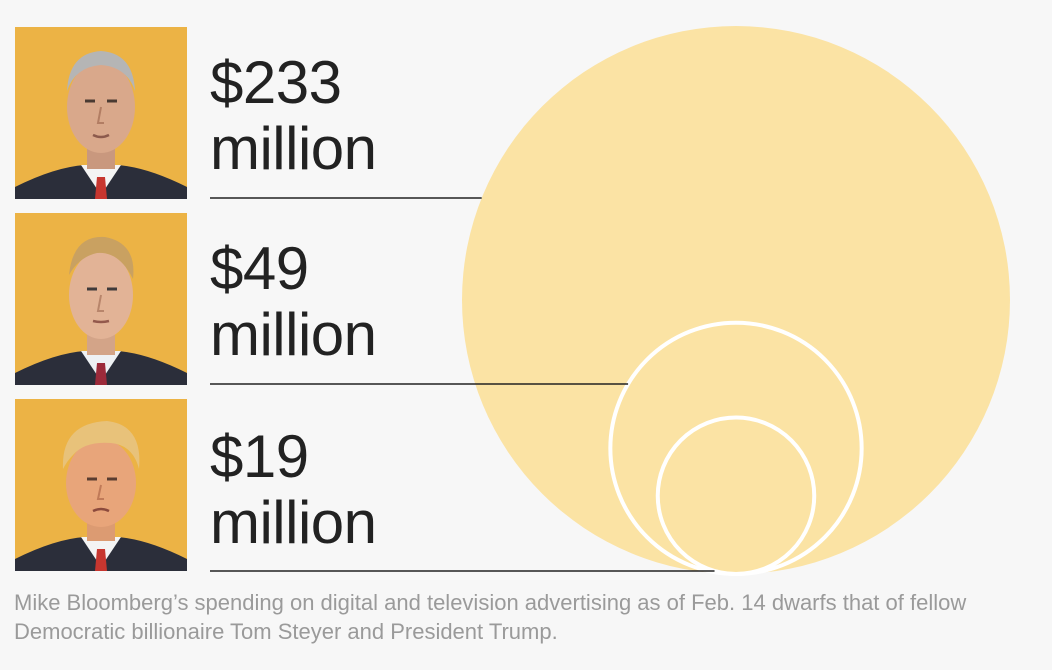 The width and height of the screenshot is (1052, 670). I want to click on trump-amount-label: $19 million, so click(293, 490).